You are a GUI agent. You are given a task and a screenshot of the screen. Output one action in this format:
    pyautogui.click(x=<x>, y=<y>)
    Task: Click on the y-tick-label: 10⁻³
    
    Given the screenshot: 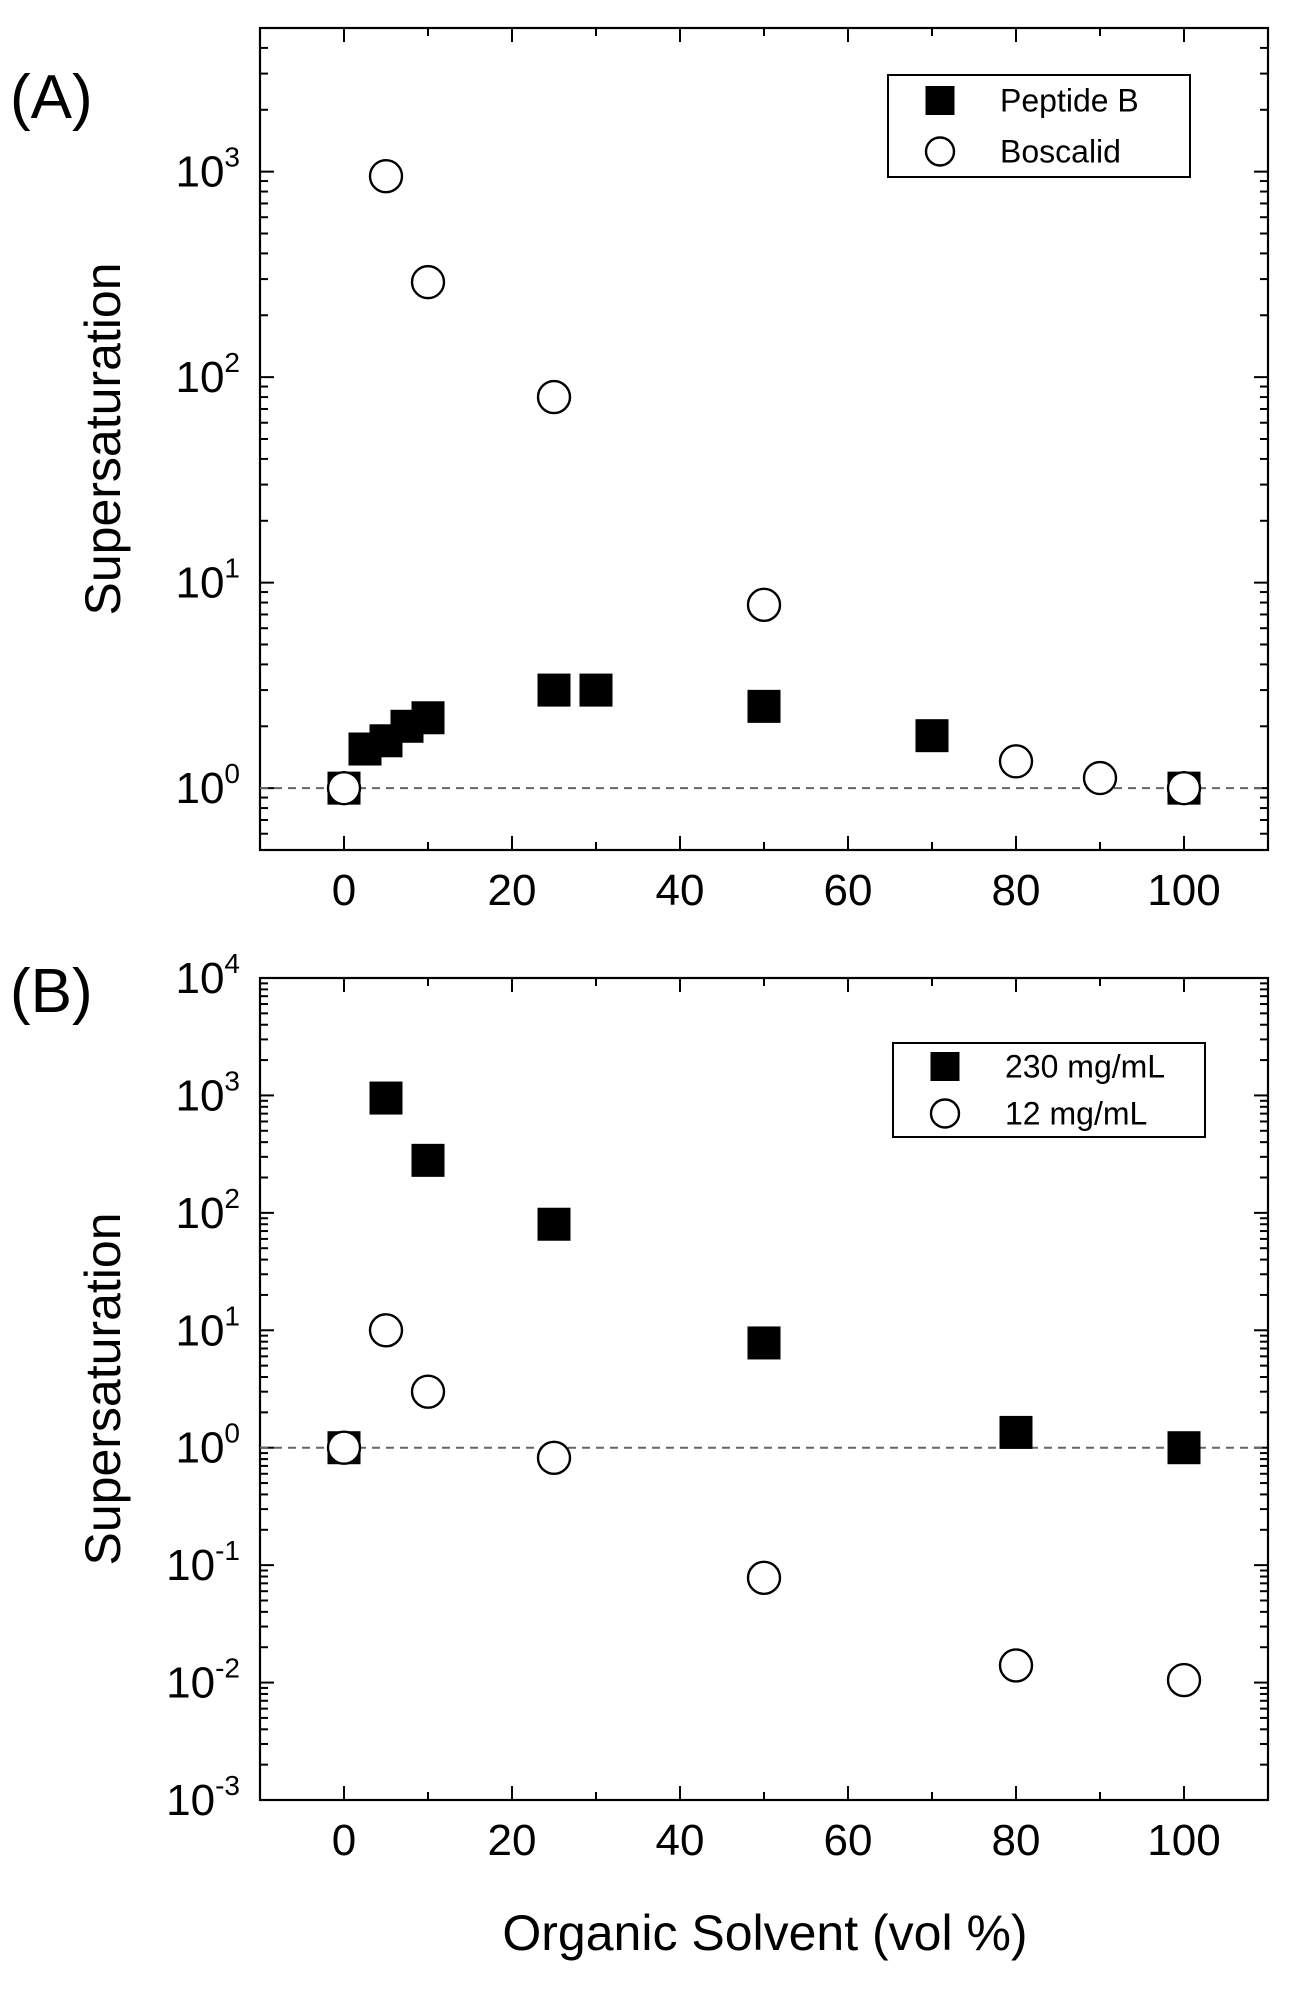 What is the action you would take?
    pyautogui.click(x=203, y=1797)
    